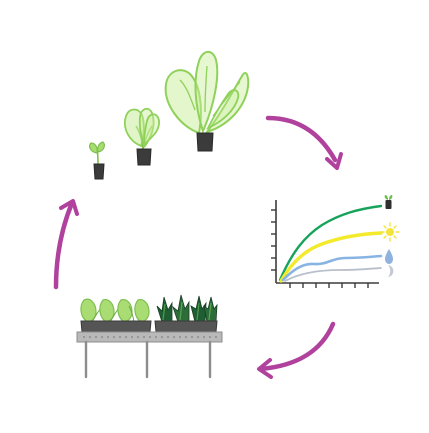 The width and height of the screenshot is (429, 433). Describe the element at coordinates (148, 359) in the screenshot. I see `bench-legs` at that location.